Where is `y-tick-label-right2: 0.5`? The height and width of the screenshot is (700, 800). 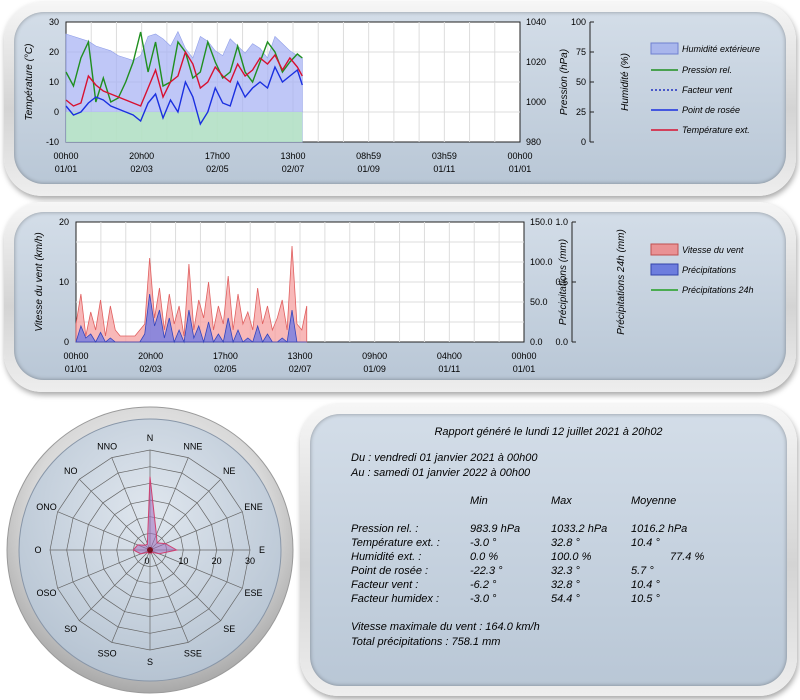
y-tick-label-right2: 0.5 is located at coordinates (561, 282).